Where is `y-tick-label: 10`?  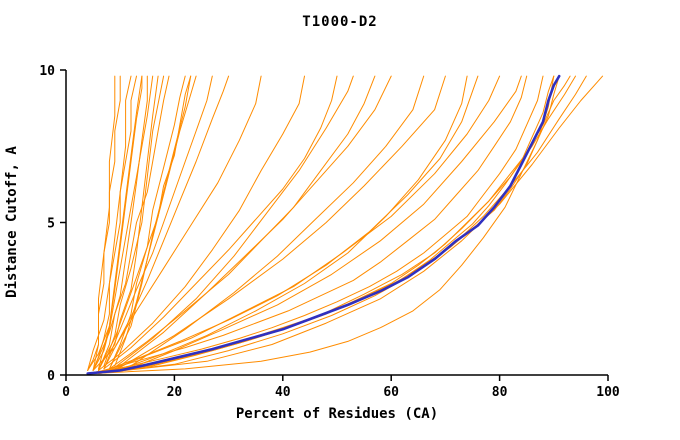
y-tick-label: 10 is located at coordinates (47, 71).